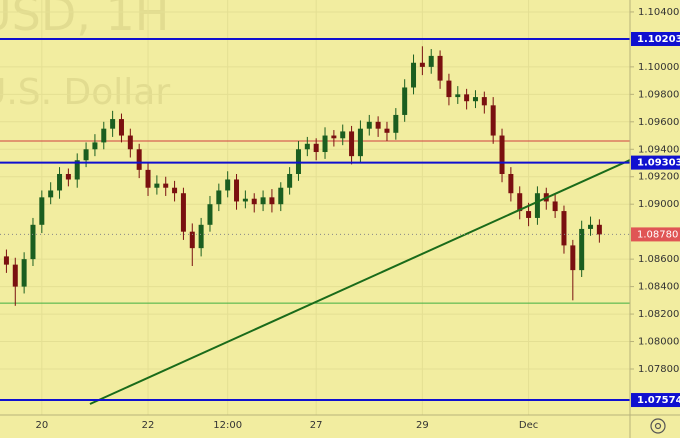 This screenshot has height=438, width=680. I want to click on price-label: 1.08780, so click(657, 234).